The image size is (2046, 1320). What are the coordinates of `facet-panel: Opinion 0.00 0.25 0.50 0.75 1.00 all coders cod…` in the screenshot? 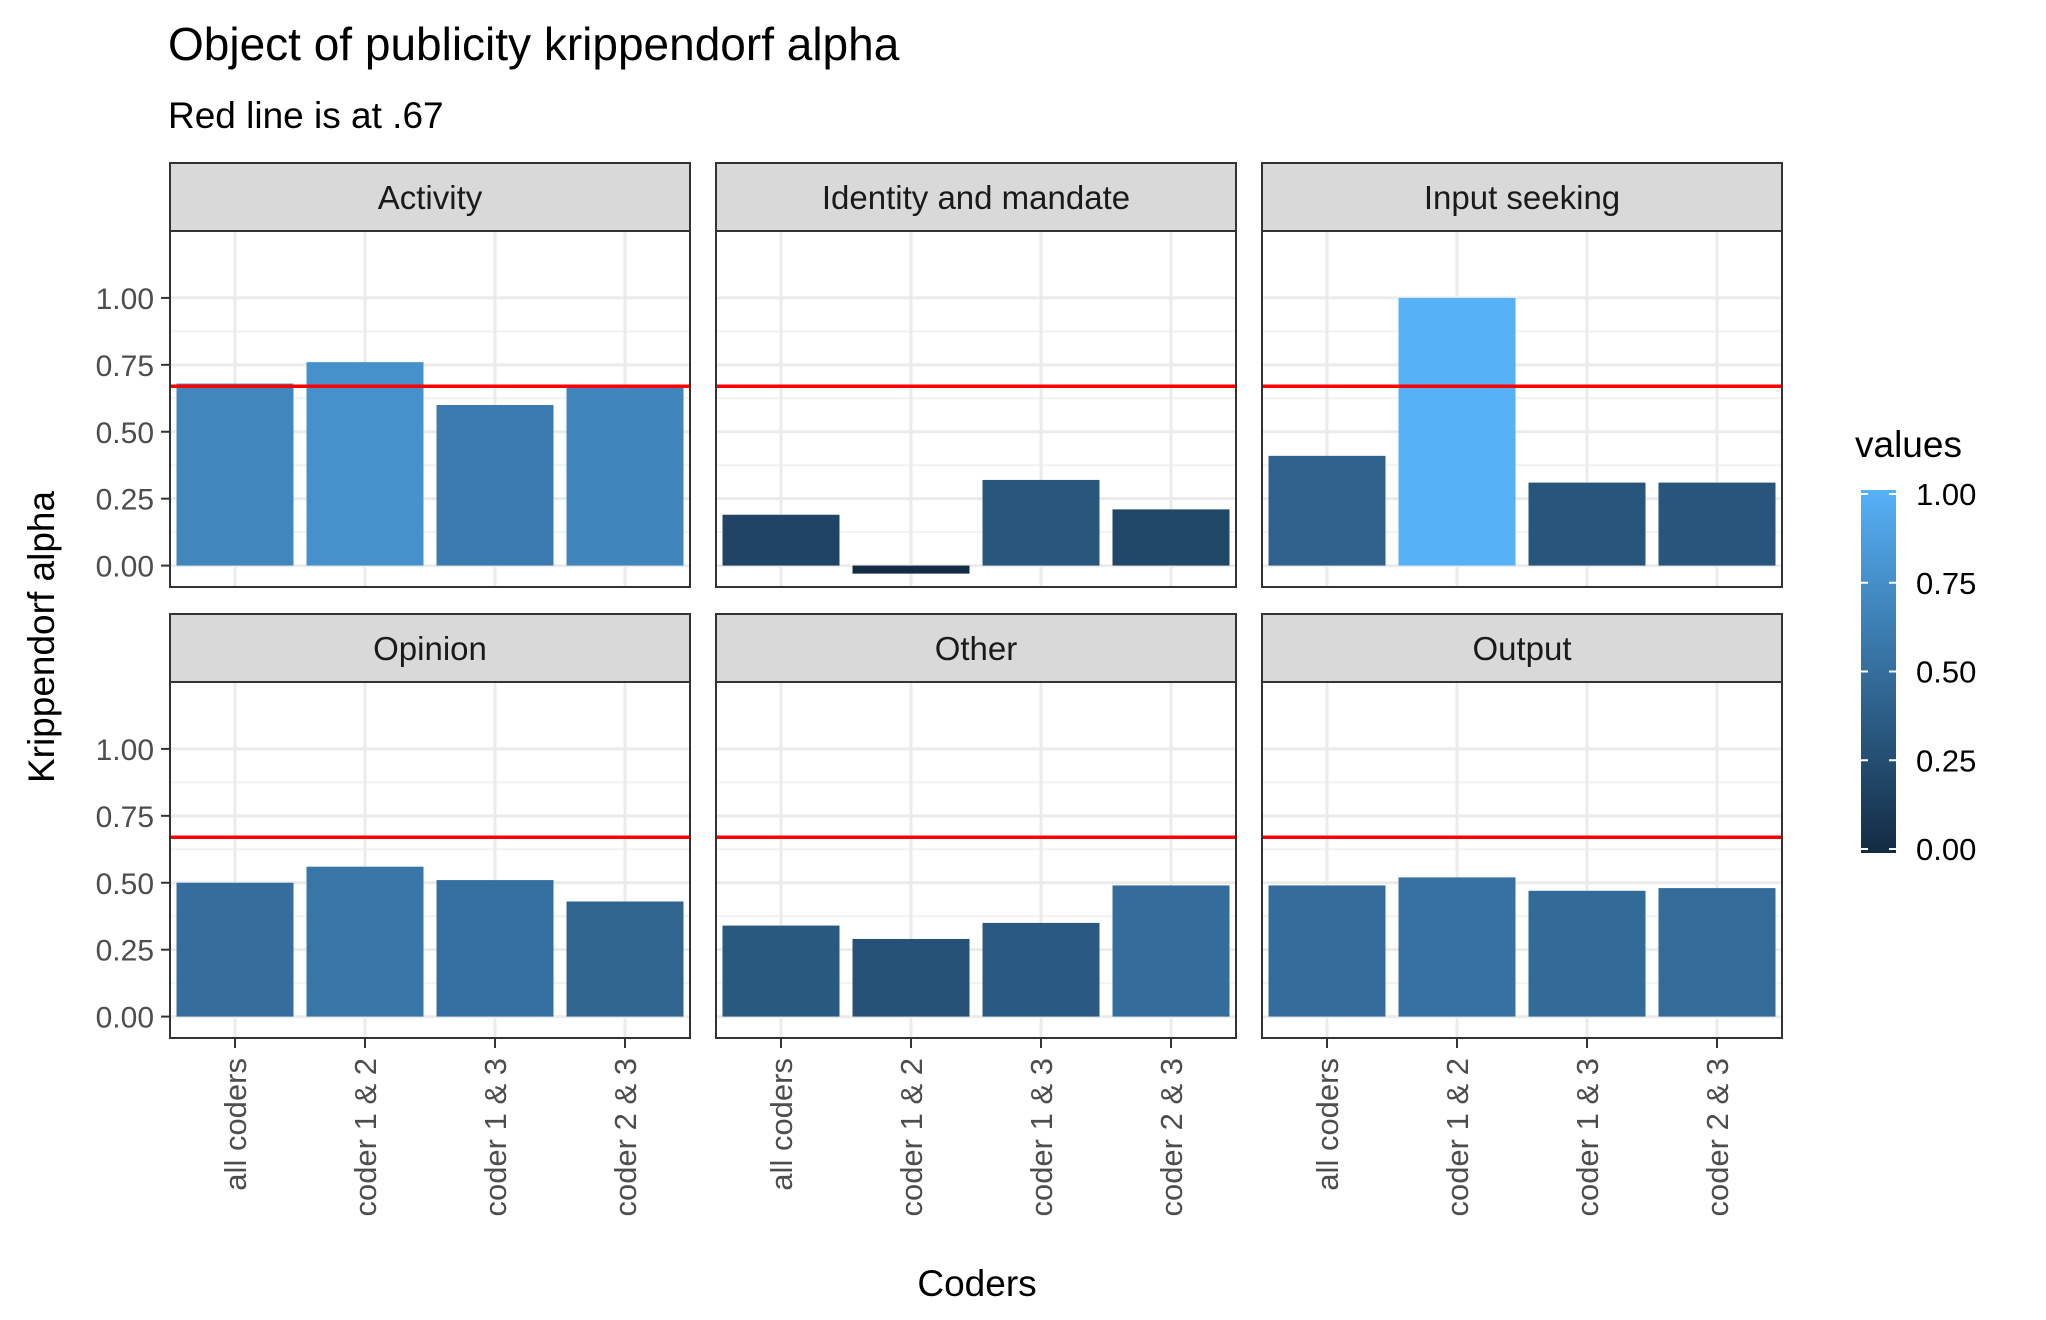 It's located at (393, 915).